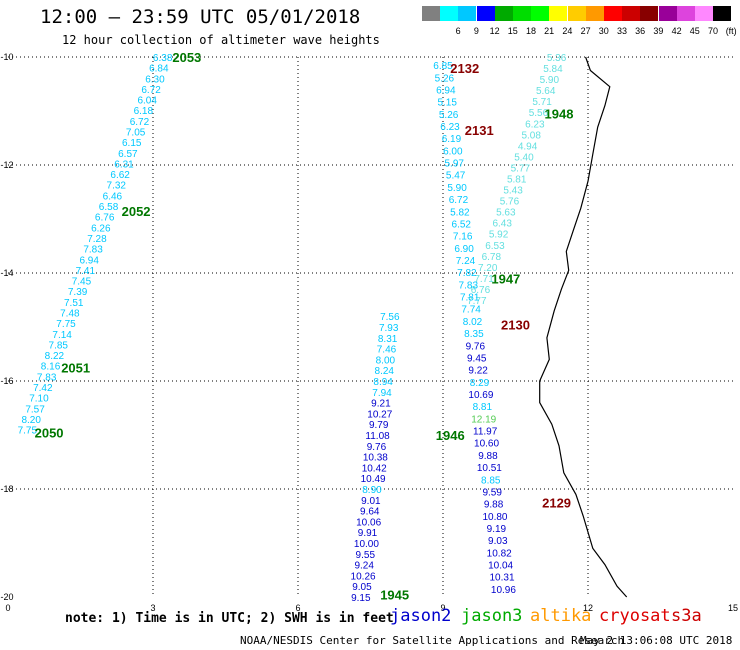 Image resolution: width=740 pixels, height=650 pixels. What do you see at coordinates (457, 188) in the screenshot?
I see `swh-value: 5.90` at bounding box center [457, 188].